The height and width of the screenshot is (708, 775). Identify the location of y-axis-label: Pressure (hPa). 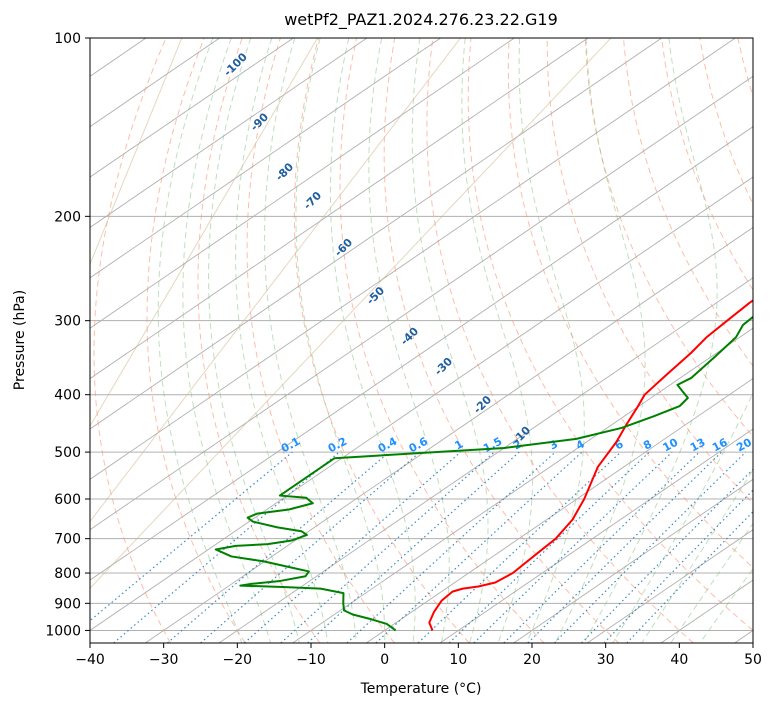
(20, 340).